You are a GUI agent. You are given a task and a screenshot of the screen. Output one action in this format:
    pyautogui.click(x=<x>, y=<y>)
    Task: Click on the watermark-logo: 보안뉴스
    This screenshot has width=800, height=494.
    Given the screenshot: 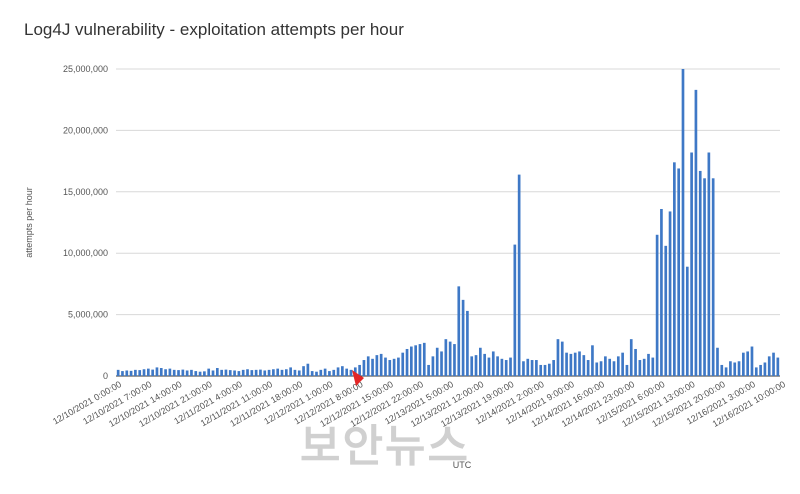 What is the action you would take?
    pyautogui.click(x=385, y=446)
    